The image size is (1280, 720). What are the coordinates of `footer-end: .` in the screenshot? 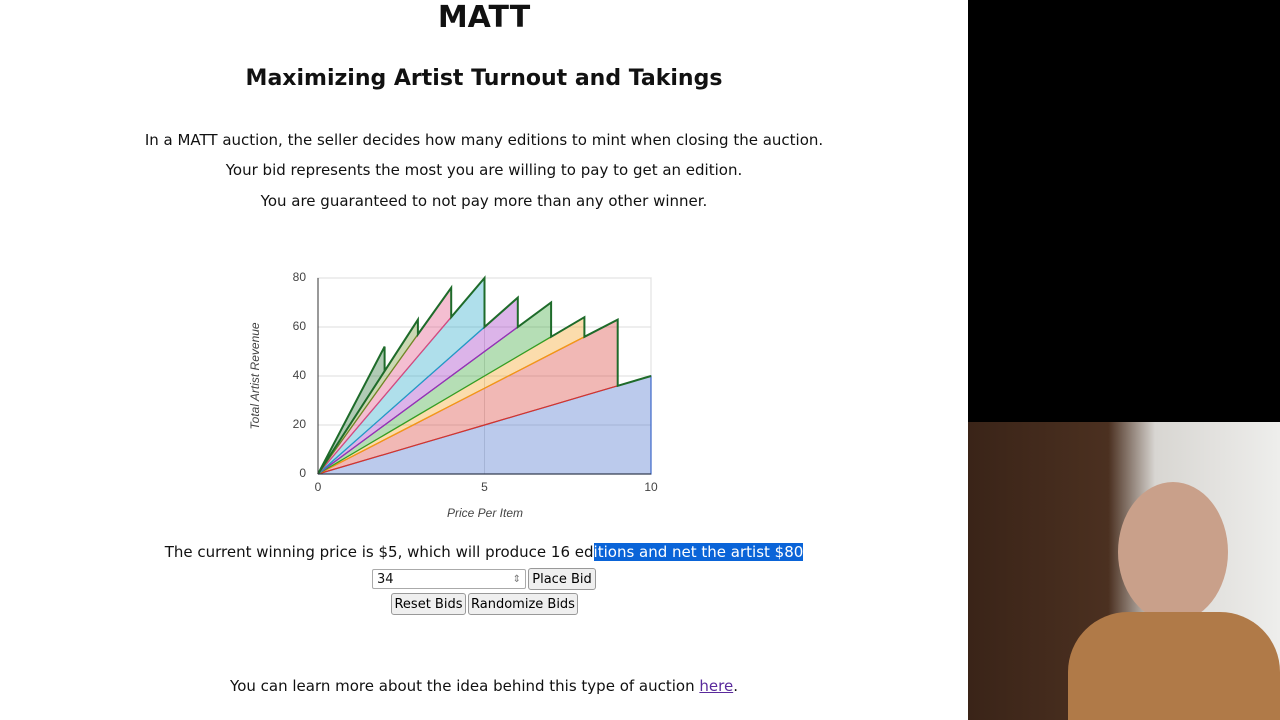 It's located at (735, 686).